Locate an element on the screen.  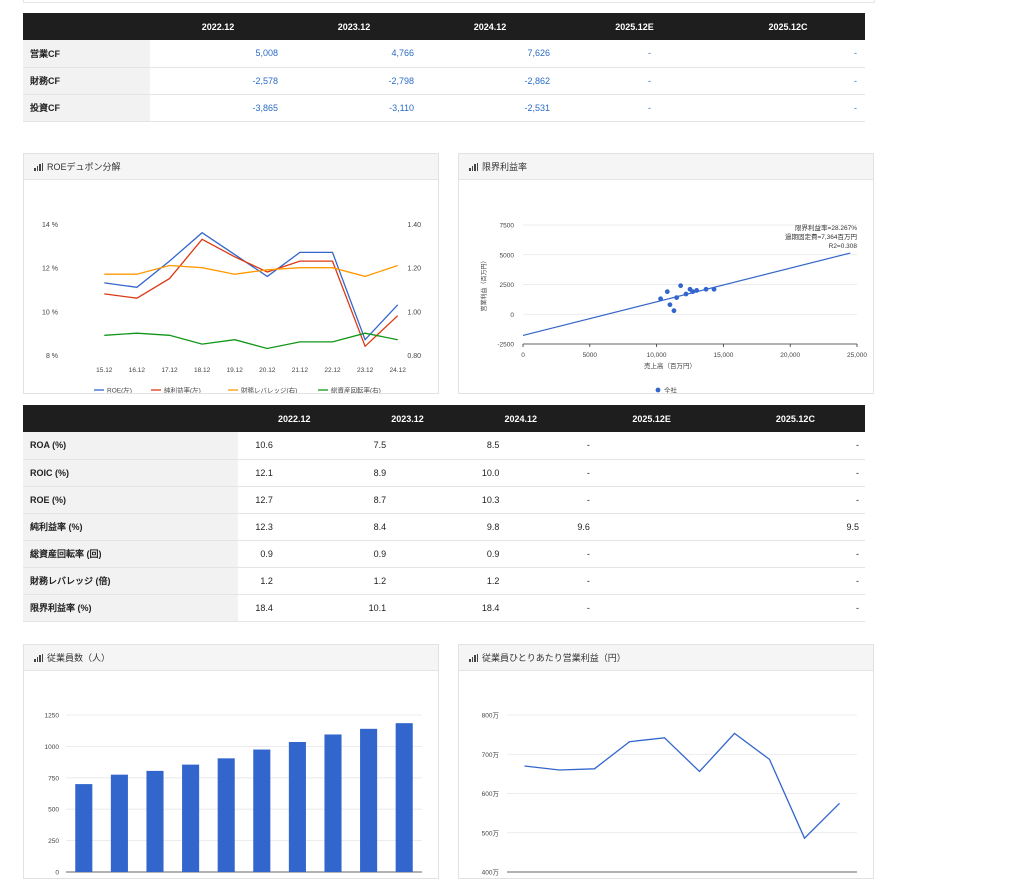
table-cell: 4,766 is located at coordinates (354, 54).